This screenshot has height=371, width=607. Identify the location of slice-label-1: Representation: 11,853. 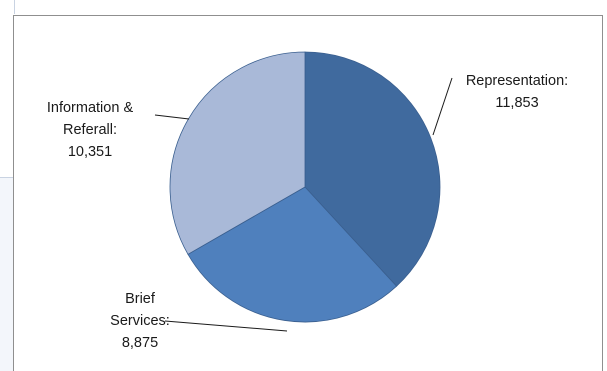
(517, 92).